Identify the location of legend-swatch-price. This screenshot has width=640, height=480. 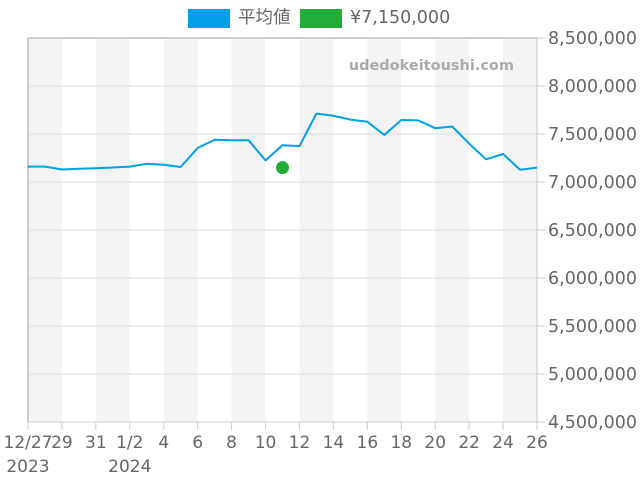
(321, 18).